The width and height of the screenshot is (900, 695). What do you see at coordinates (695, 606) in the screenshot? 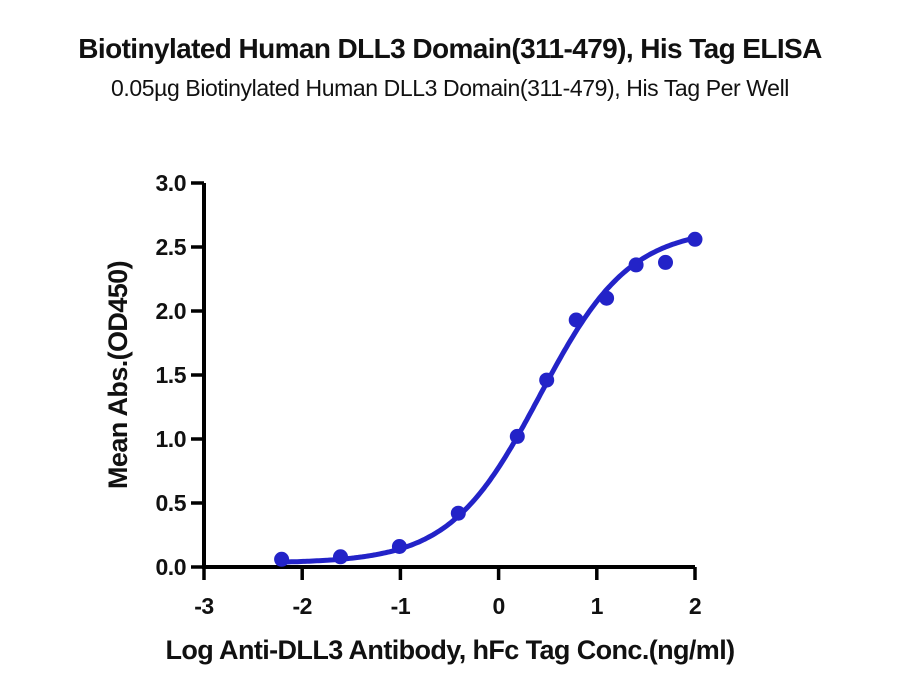
I see `x-tick-label: 2` at bounding box center [695, 606].